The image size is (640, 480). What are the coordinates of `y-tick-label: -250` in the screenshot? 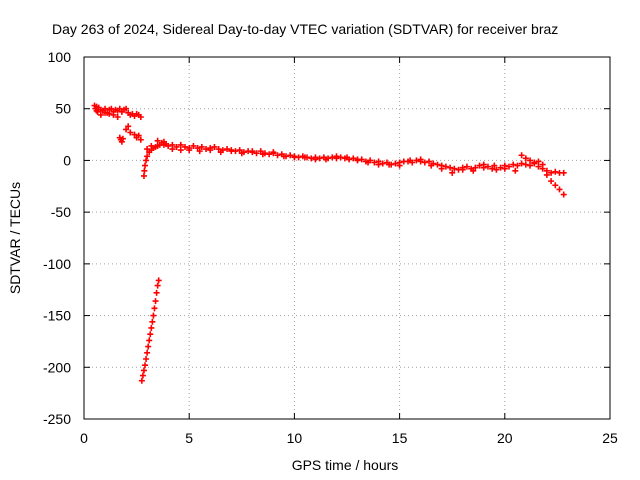 It's located at (57, 419).